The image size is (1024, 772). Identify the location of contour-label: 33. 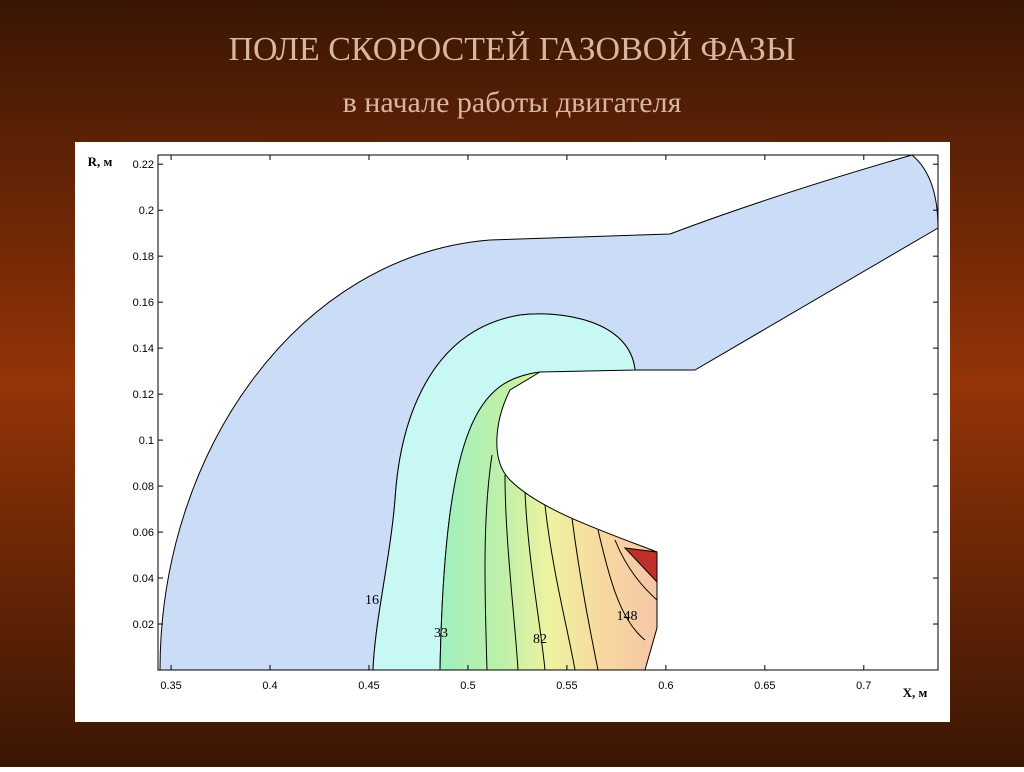
(441, 633).